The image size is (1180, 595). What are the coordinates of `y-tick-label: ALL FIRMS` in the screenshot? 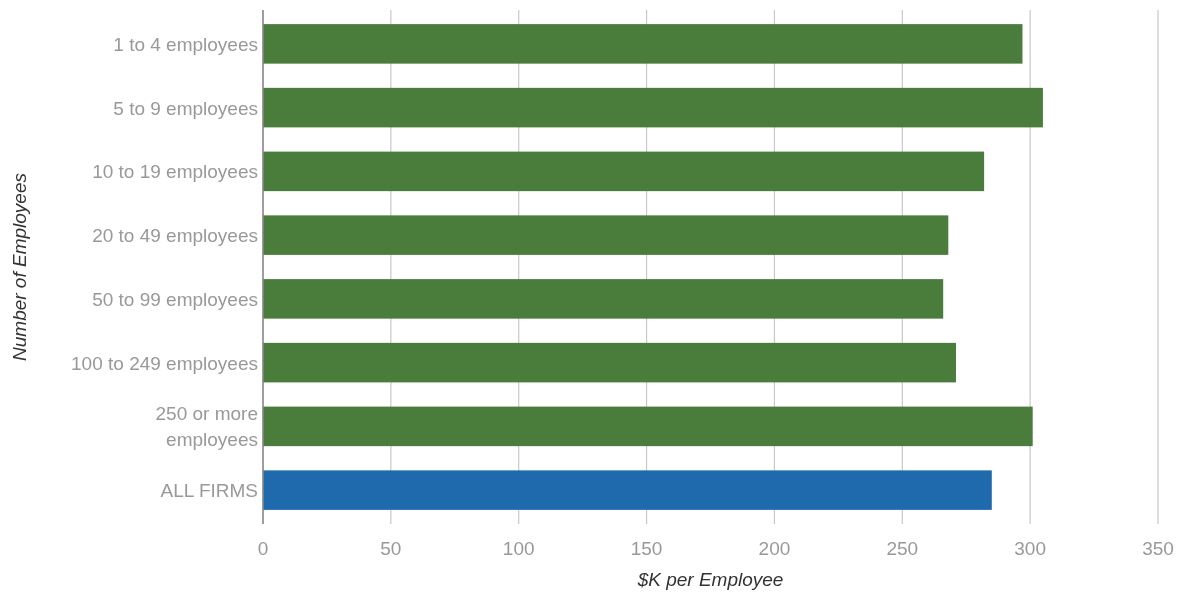 It's located at (209, 490).